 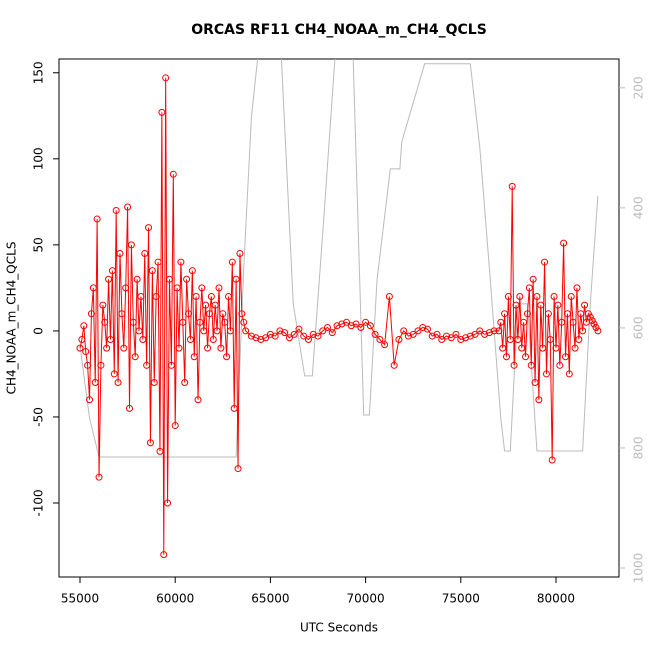 What do you see at coordinates (639, 327) in the screenshot?
I see `y2-tick-label: 600` at bounding box center [639, 327].